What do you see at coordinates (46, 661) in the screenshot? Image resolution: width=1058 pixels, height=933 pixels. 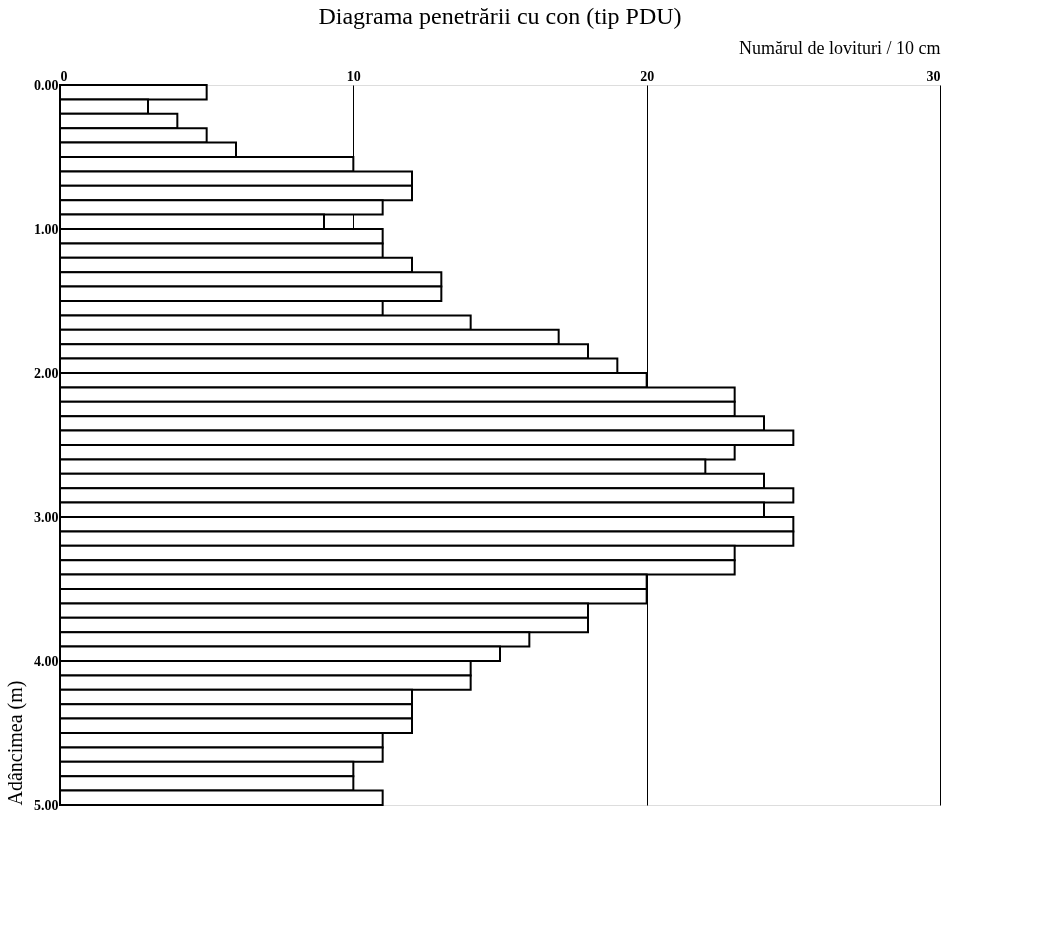 I see `y-tick-label: 4.00` at bounding box center [46, 661].